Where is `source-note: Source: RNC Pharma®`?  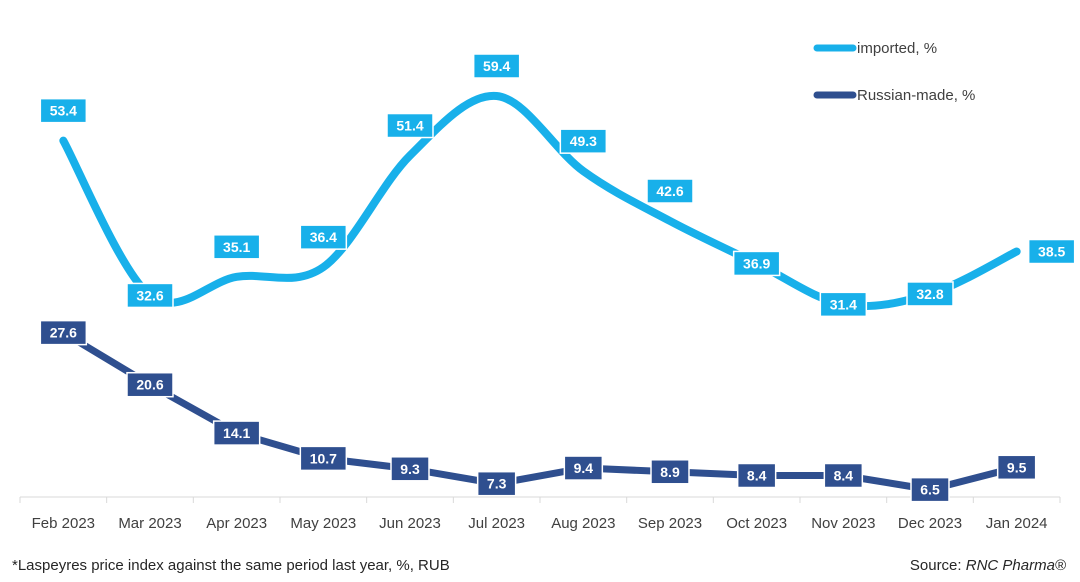 source-note: Source: RNC Pharma® is located at coordinates (988, 565).